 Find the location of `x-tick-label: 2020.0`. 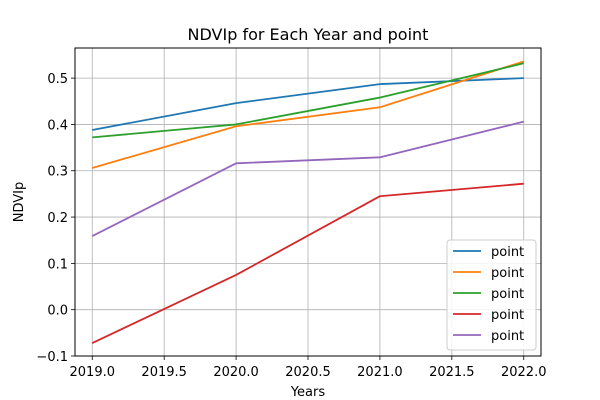

x-tick-label: 2020.0 is located at coordinates (236, 372).